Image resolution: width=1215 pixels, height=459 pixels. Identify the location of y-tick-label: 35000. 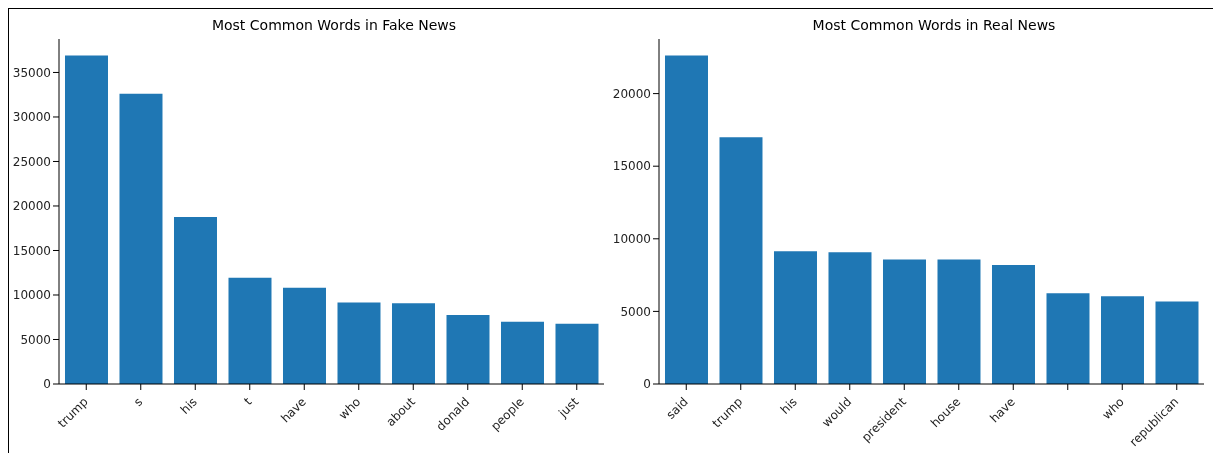
(31, 72).